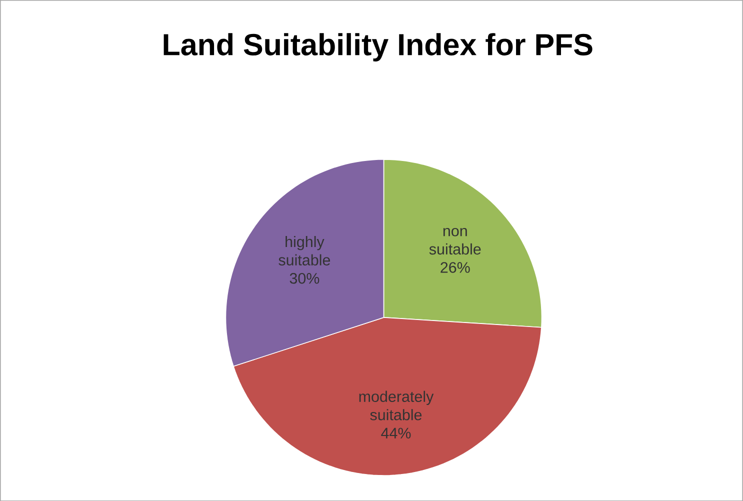 The height and width of the screenshot is (501, 743). What do you see at coordinates (305, 278) in the screenshot?
I see `data-label: 30%` at bounding box center [305, 278].